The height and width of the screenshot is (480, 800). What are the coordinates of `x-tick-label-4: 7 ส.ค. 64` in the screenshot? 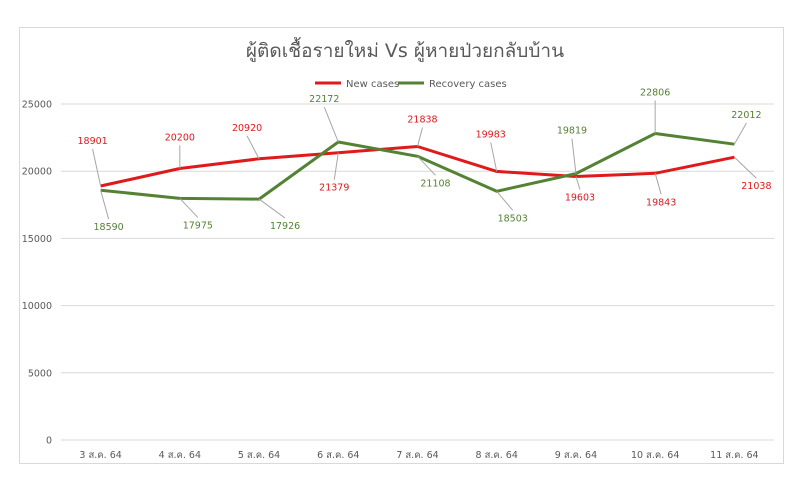 It's located at (417, 455).